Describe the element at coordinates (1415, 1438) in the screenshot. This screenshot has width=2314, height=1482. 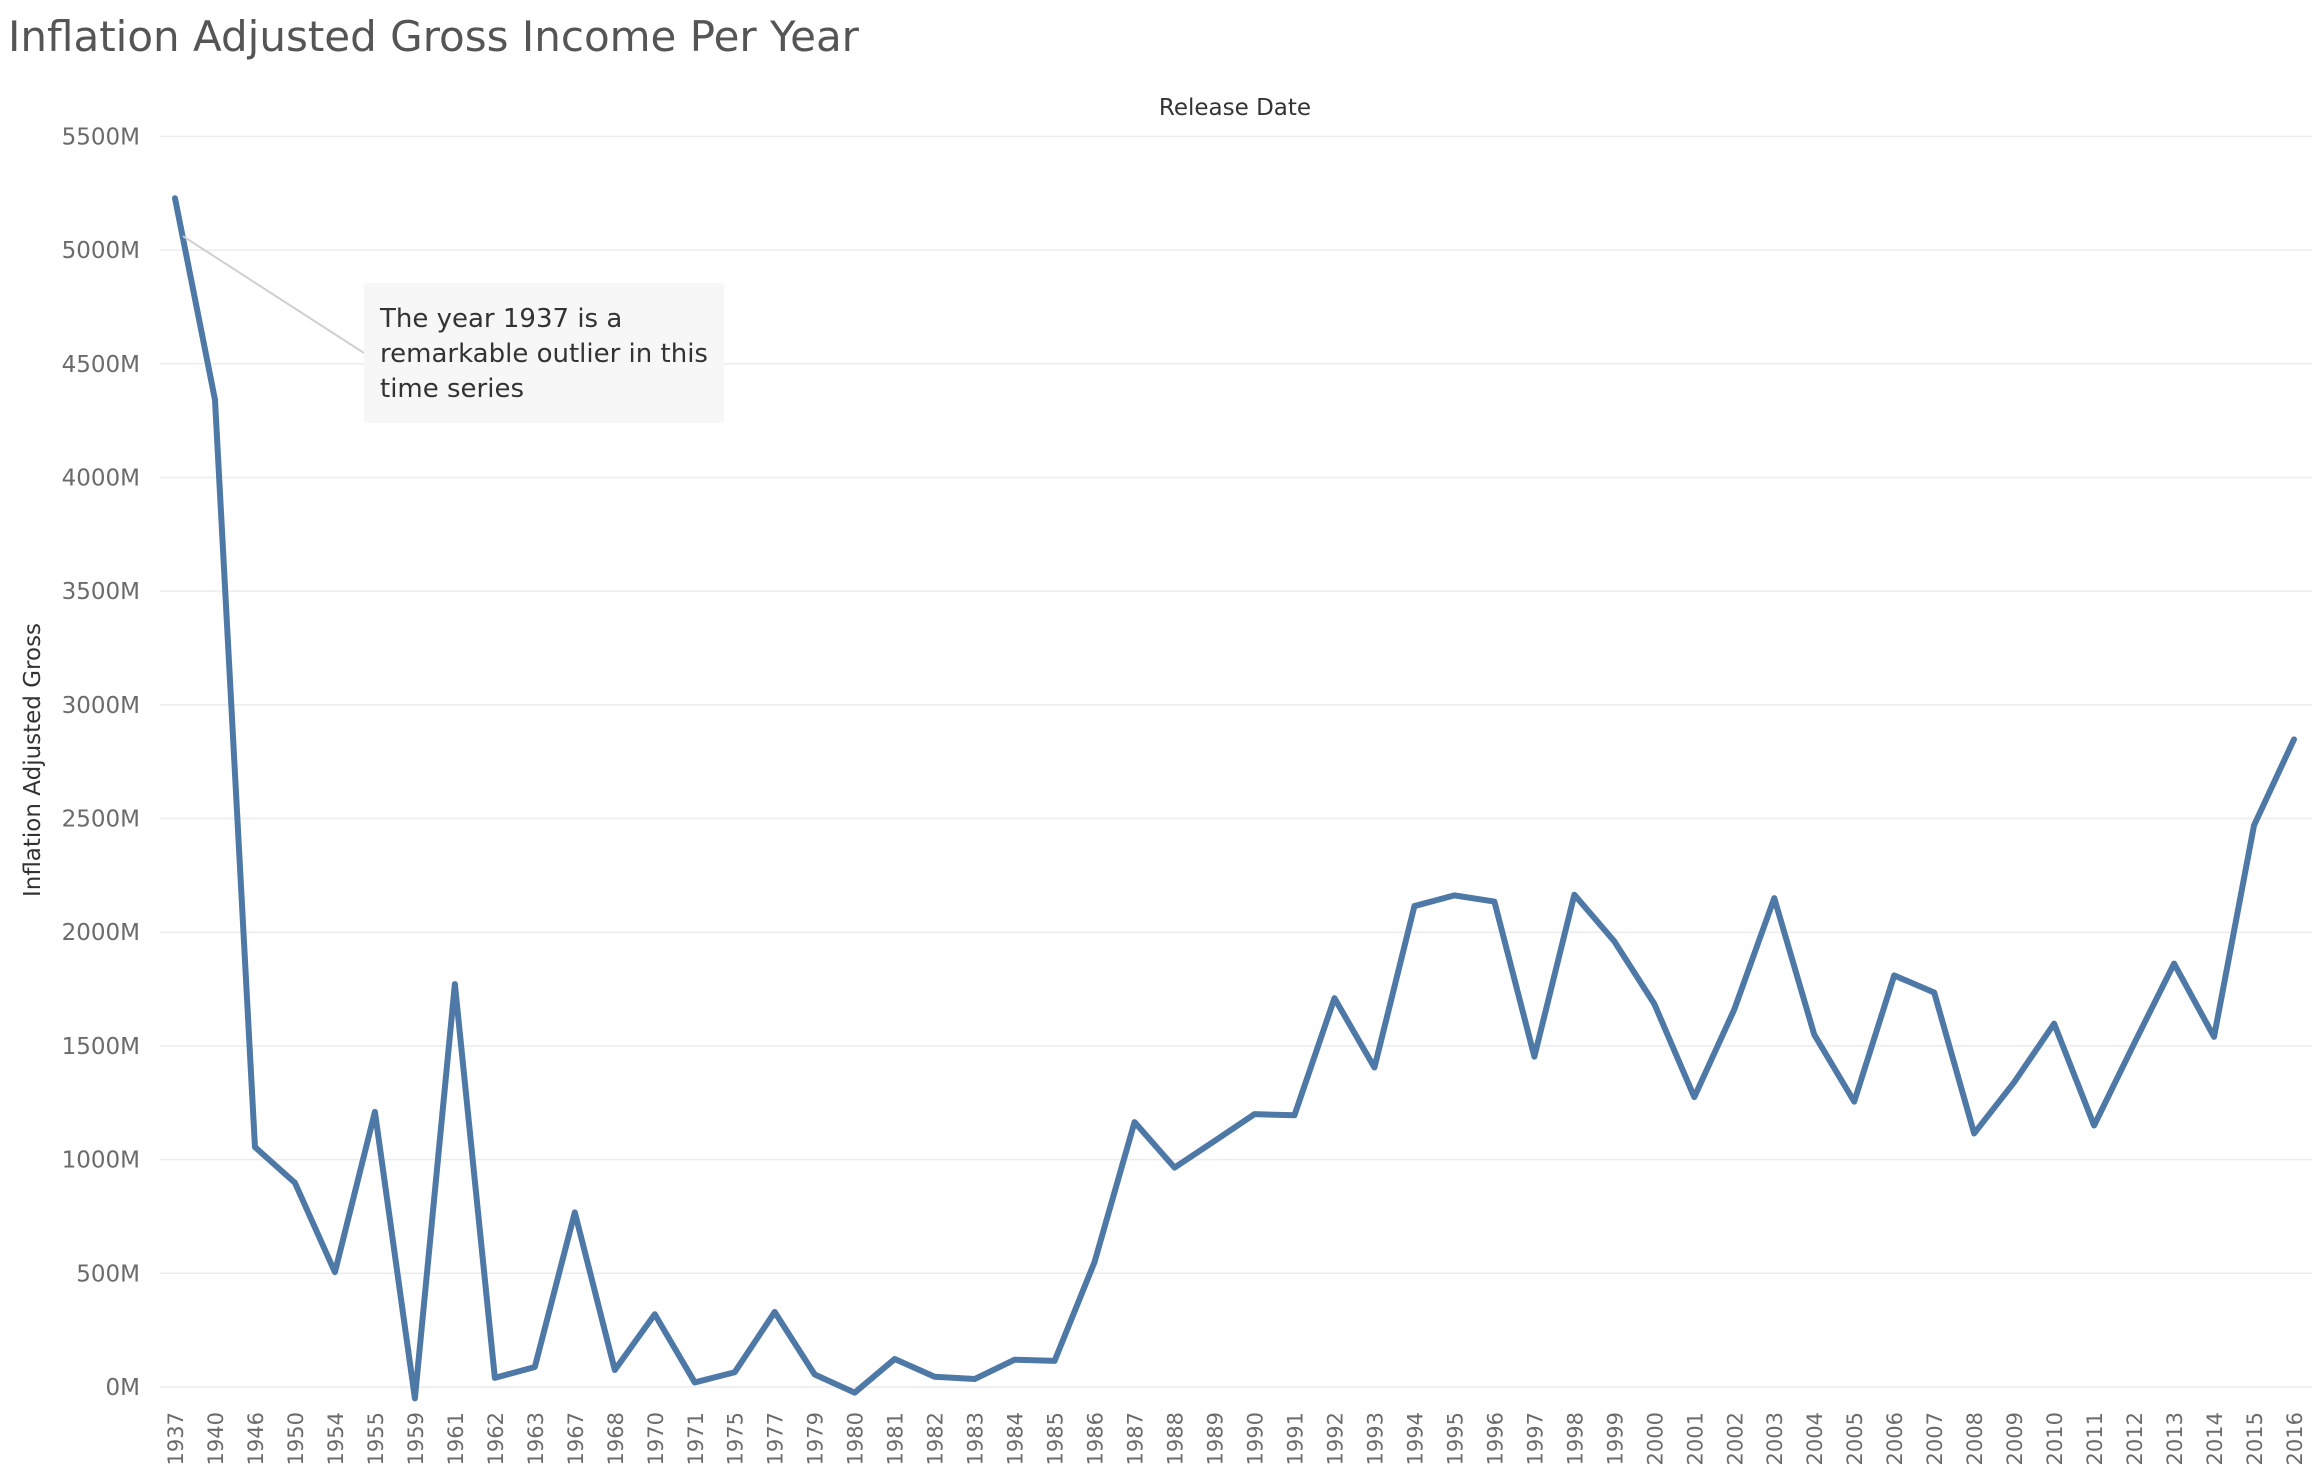
I see `x-tick-label: 1994` at that location.